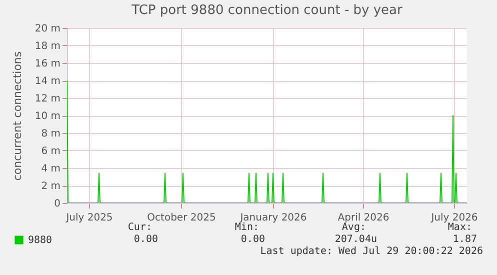 This screenshot has width=497, height=275. What do you see at coordinates (371, 251) in the screenshot?
I see `text: Last update: Wed Jul 29 20:00:22 2026` at bounding box center [371, 251].